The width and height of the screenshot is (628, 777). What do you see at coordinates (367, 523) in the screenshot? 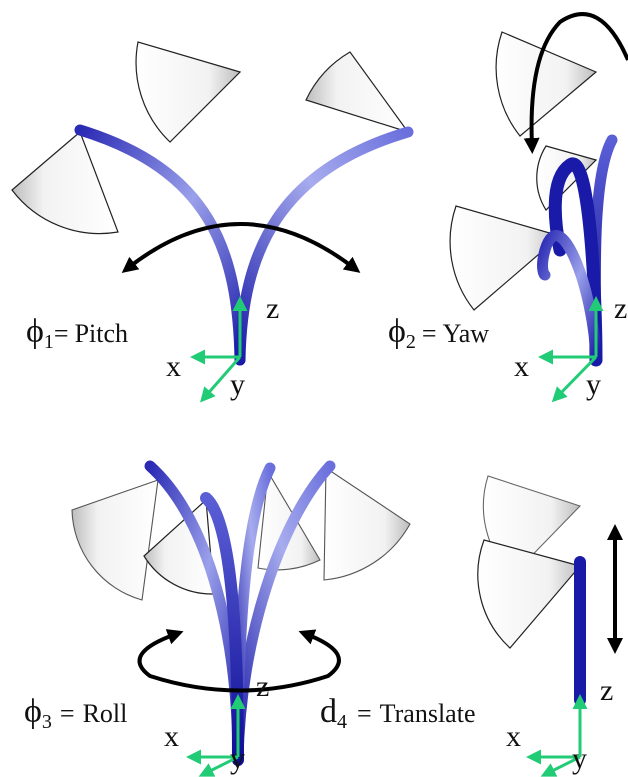
I see `fov-wedge-roll-right` at bounding box center [367, 523].